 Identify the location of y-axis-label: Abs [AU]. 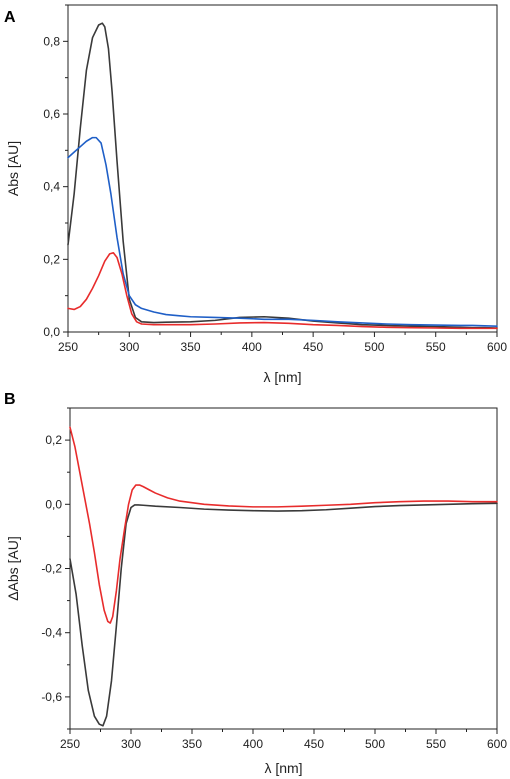
(13, 168).